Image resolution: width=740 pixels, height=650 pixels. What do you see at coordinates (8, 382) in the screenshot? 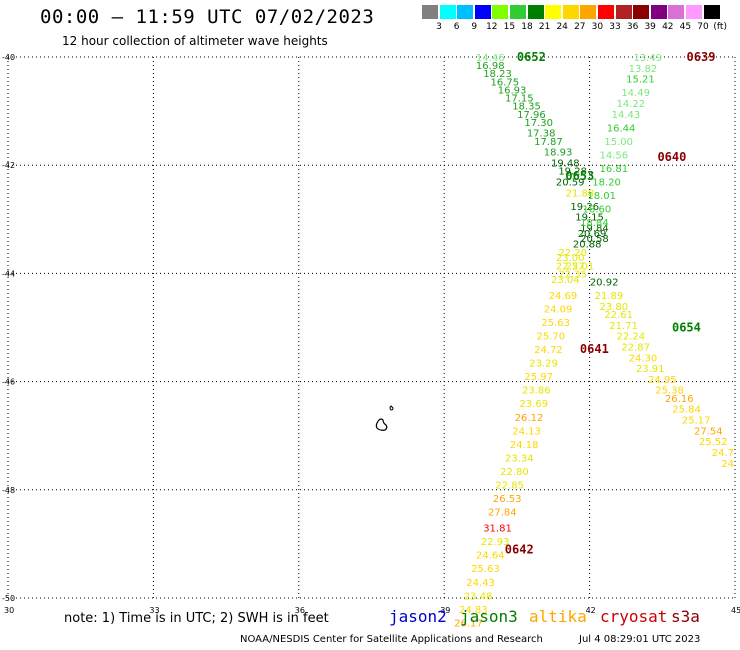
I see `lat-label: -46` at bounding box center [8, 382].